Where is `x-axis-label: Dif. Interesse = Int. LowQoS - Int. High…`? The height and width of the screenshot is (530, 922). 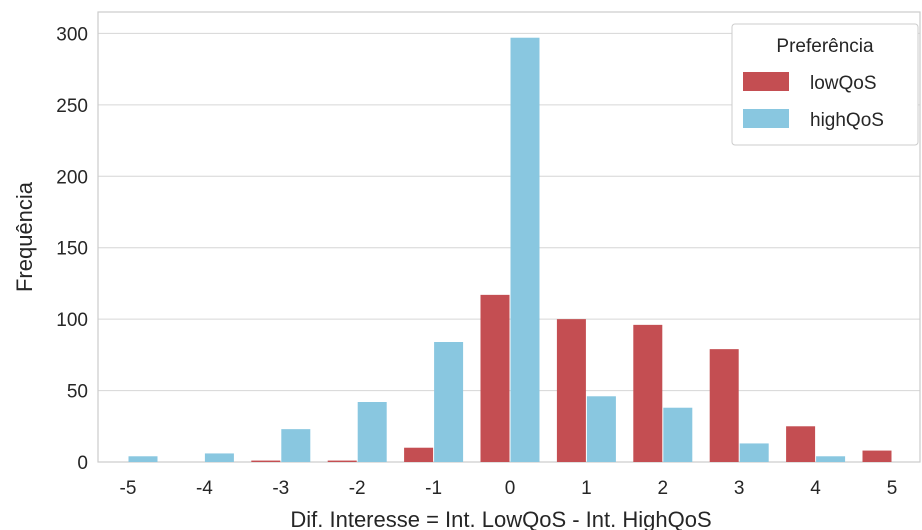 x-axis-label: Dif. Interesse = Int. LowQoS - Int. High… is located at coordinates (500, 518).